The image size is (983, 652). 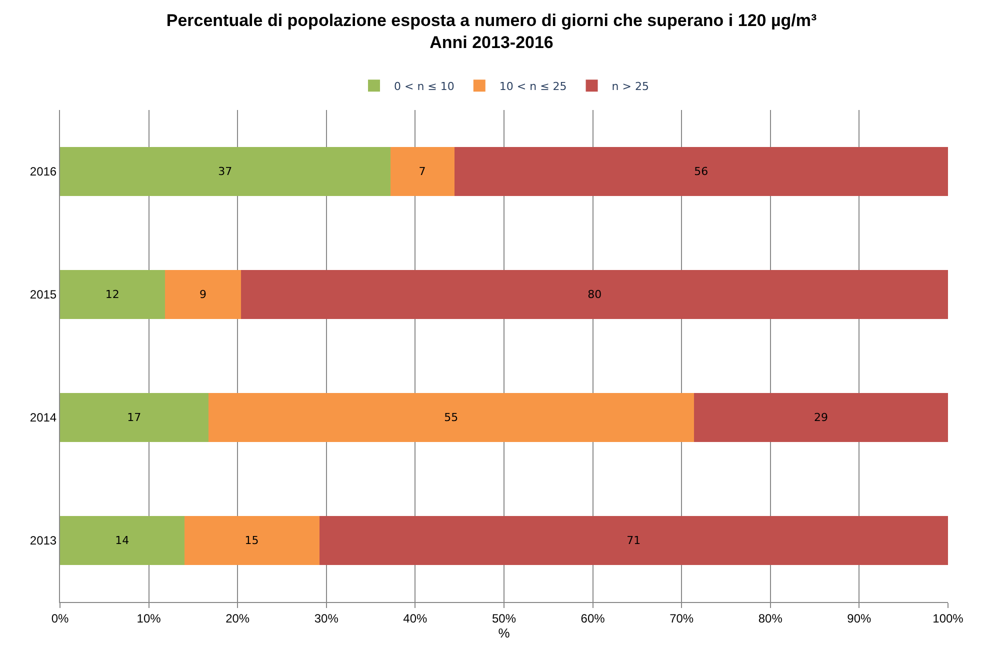 I want to click on x-tick-label: 50%, so click(x=504, y=618).